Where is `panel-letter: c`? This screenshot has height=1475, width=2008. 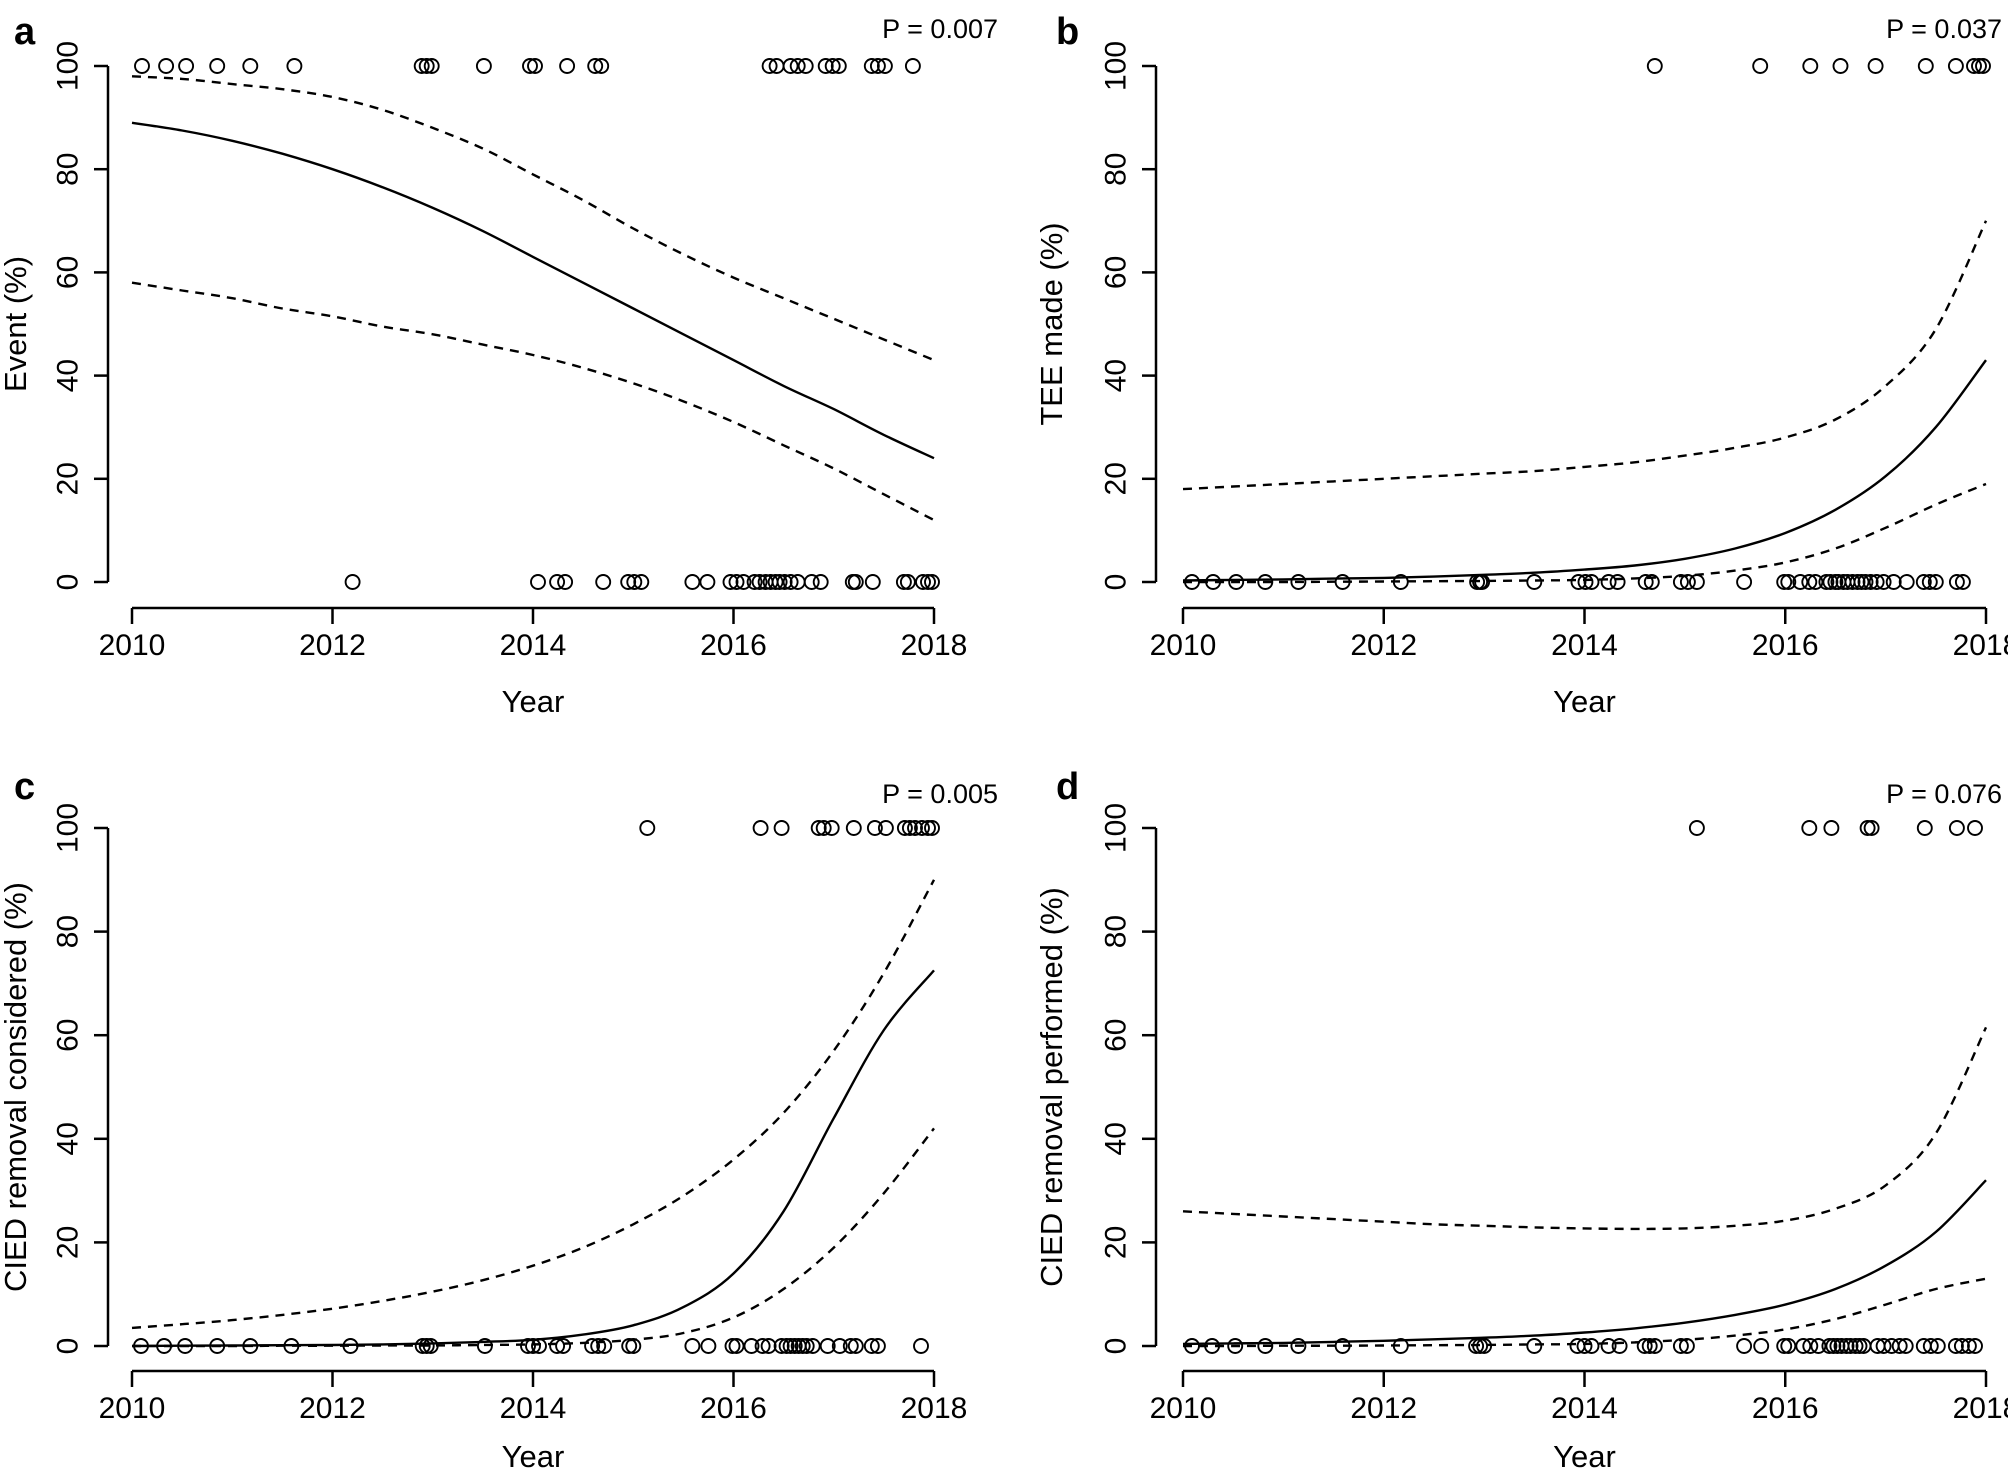
panel-letter: c is located at coordinates (24, 787).